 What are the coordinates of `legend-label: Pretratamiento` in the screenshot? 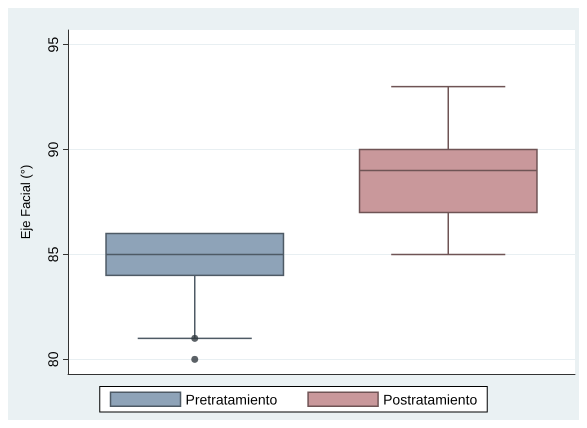 It's located at (232, 399).